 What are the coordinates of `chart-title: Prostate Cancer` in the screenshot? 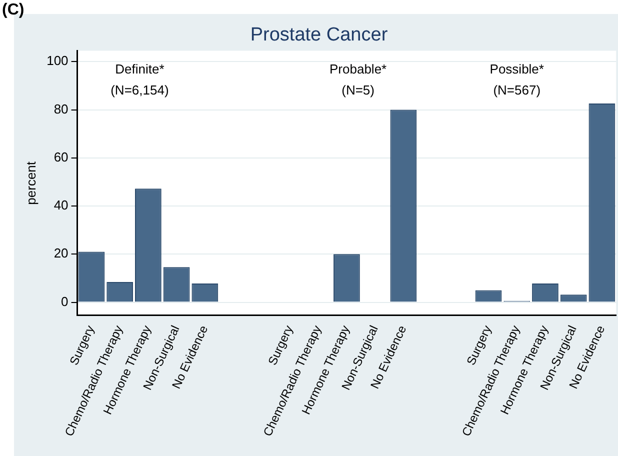 It's located at (319, 35).